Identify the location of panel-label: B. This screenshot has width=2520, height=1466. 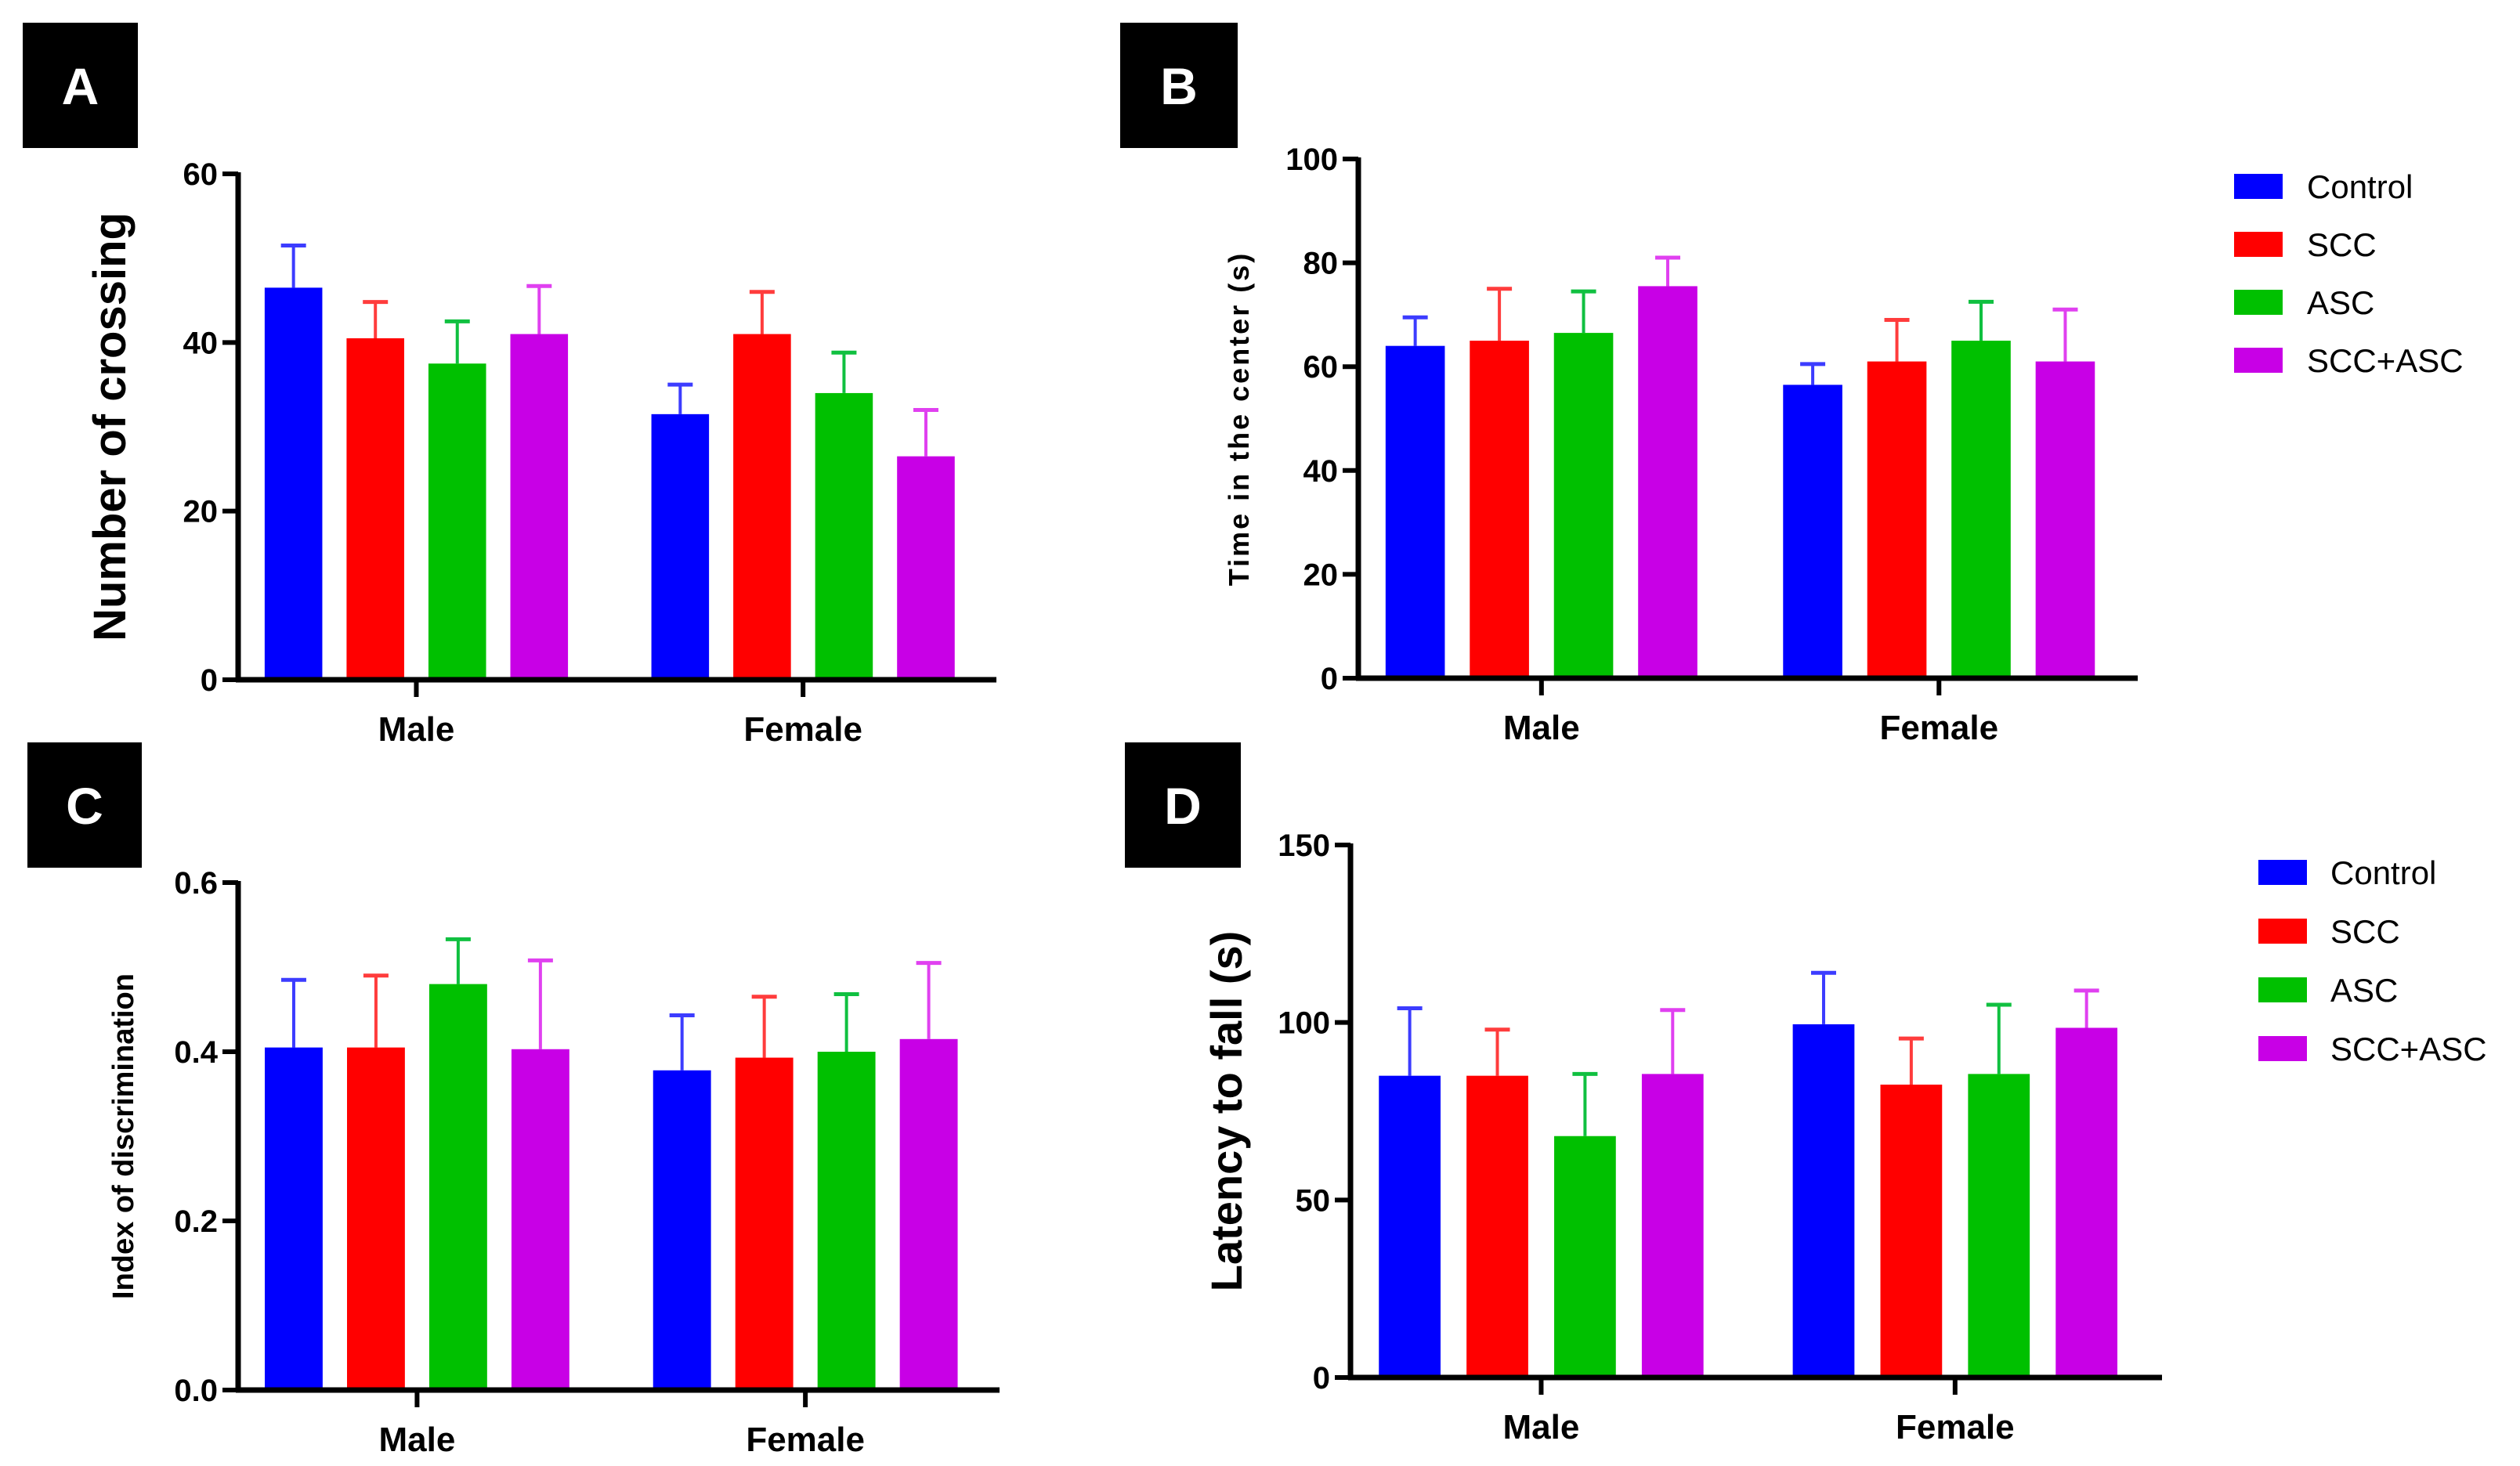
(1179, 86).